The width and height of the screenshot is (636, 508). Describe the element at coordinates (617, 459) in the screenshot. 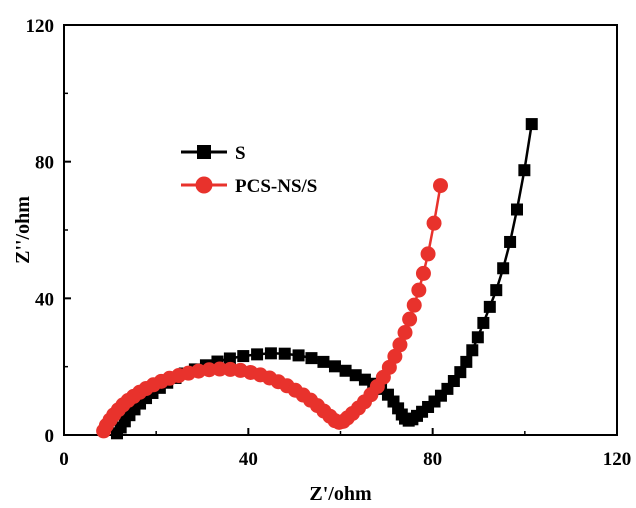

I see `x-tick-label: 120` at that location.